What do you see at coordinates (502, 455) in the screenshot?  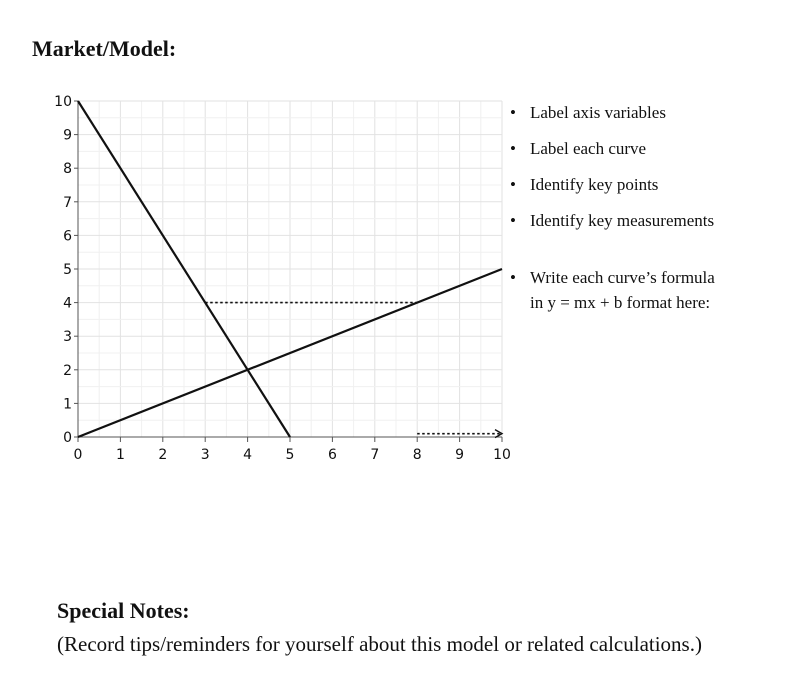 I see `x-tick-label: 10` at bounding box center [502, 455].